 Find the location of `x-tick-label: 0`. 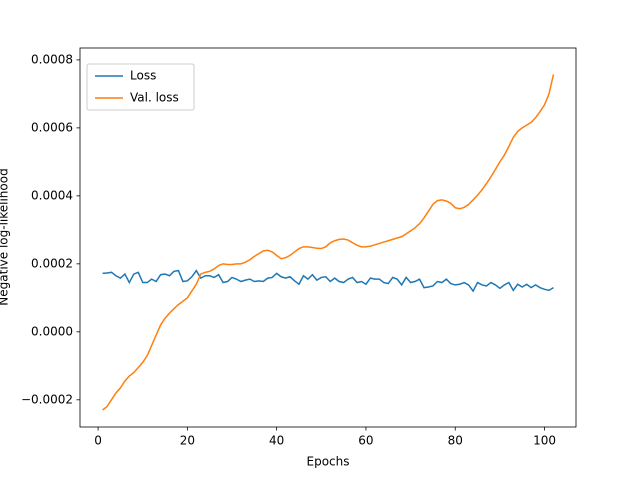

x-tick-label: 0 is located at coordinates (98, 441).